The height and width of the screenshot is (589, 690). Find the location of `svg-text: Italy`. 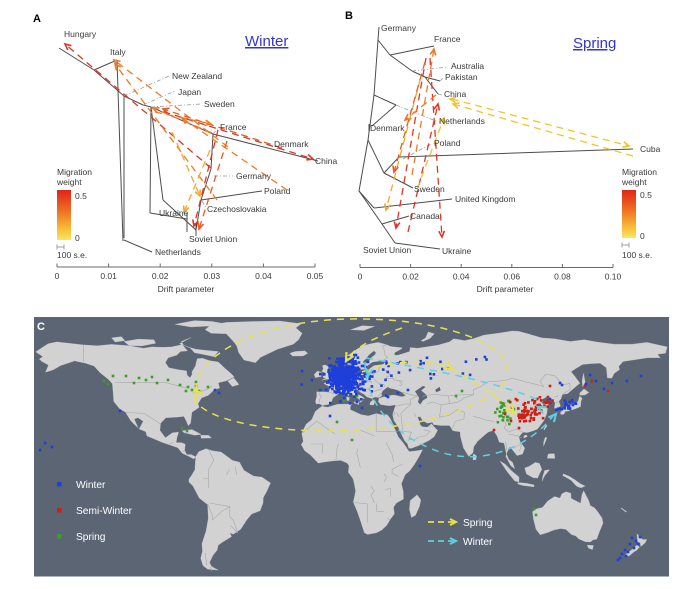

svg-text: Italy is located at coordinates (118, 52).